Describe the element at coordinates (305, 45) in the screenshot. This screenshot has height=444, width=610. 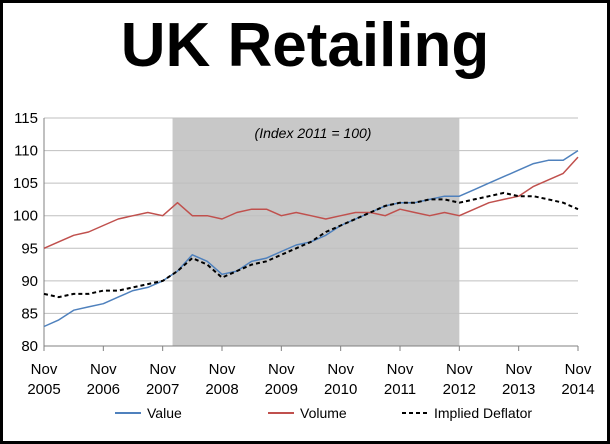
I see `chart-title: UK Retailing` at that location.